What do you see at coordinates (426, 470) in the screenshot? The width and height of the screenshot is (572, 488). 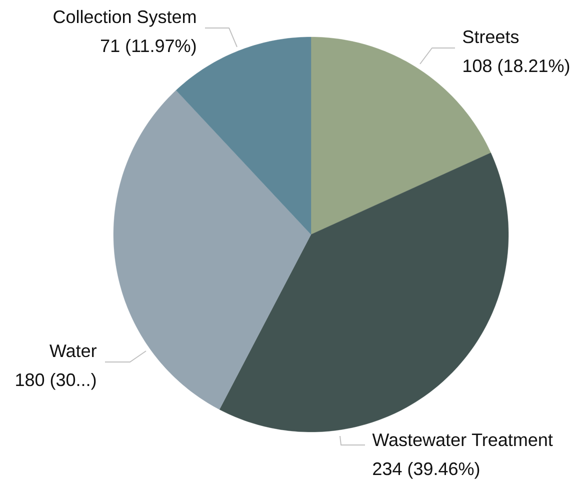 I see `data-label: 234 (39.46%)` at bounding box center [426, 470].